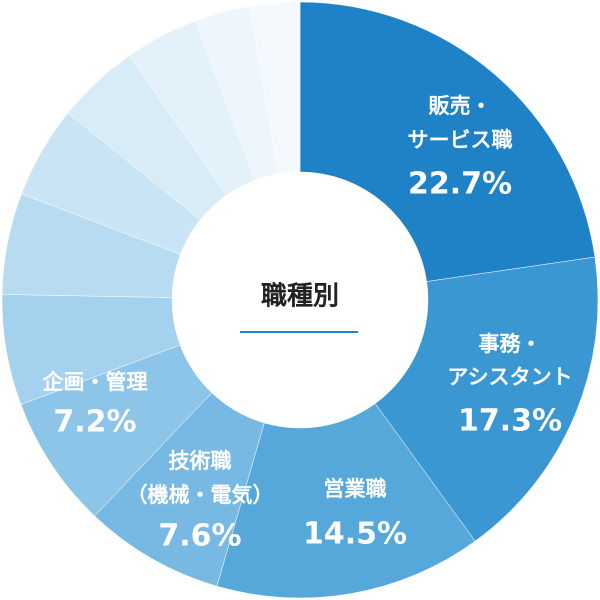 This screenshot has width=600, height=600. What do you see at coordinates (510, 344) in the screenshot?
I see `category-label: 事務・` at bounding box center [510, 344].